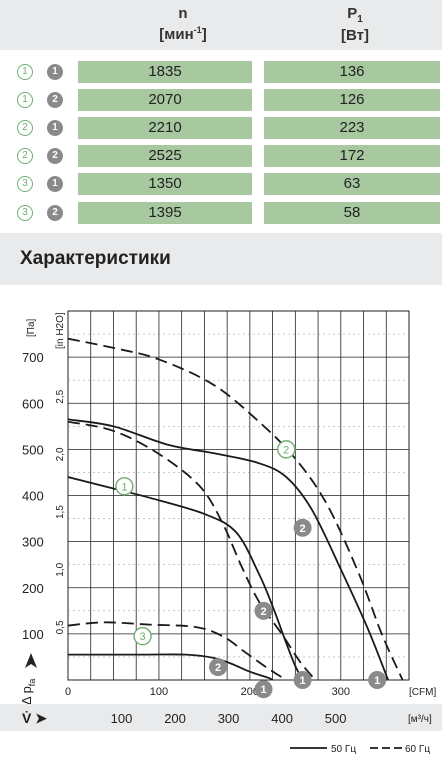 Image resolution: width=442 pixels, height=760 pixels. What do you see at coordinates (33, 634) in the screenshot?
I see `y-tick-label: 100` at bounding box center [33, 634].